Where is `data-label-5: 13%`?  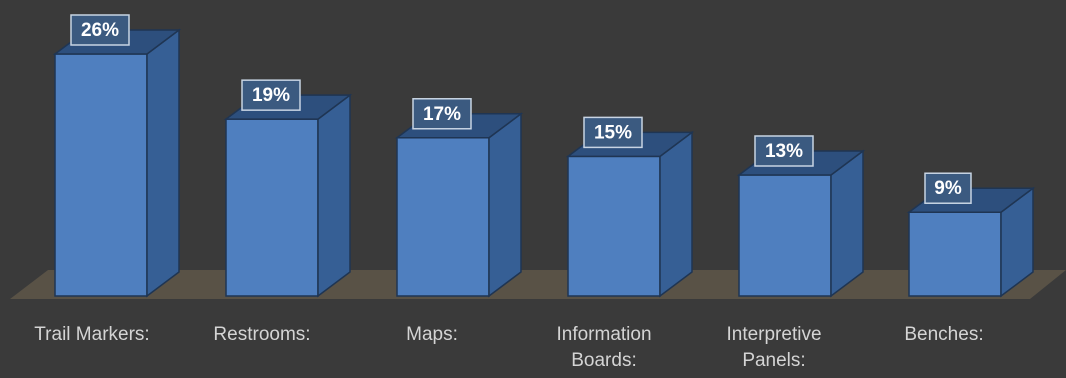
data-label-5: 13% is located at coordinates (784, 151).